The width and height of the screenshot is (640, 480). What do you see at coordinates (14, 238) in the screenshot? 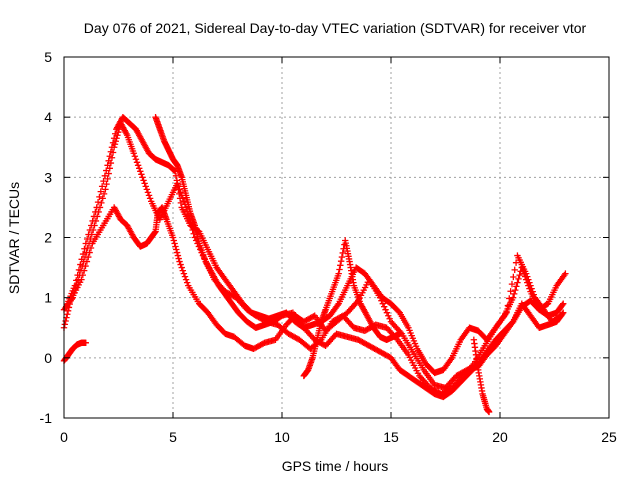
I see `y-axis-label: SDTVAR / TECUs` at bounding box center [14, 238].